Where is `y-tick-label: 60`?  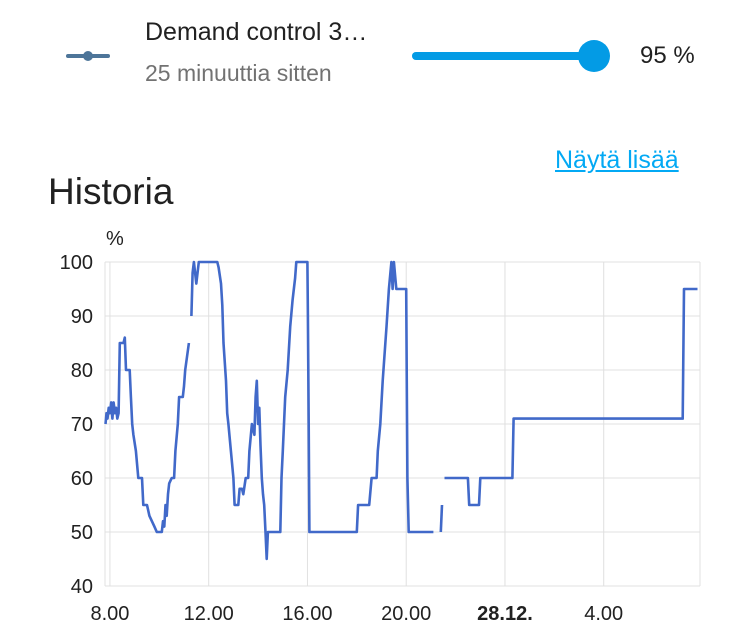
y-tick-label: 60 is located at coordinates (82, 479).